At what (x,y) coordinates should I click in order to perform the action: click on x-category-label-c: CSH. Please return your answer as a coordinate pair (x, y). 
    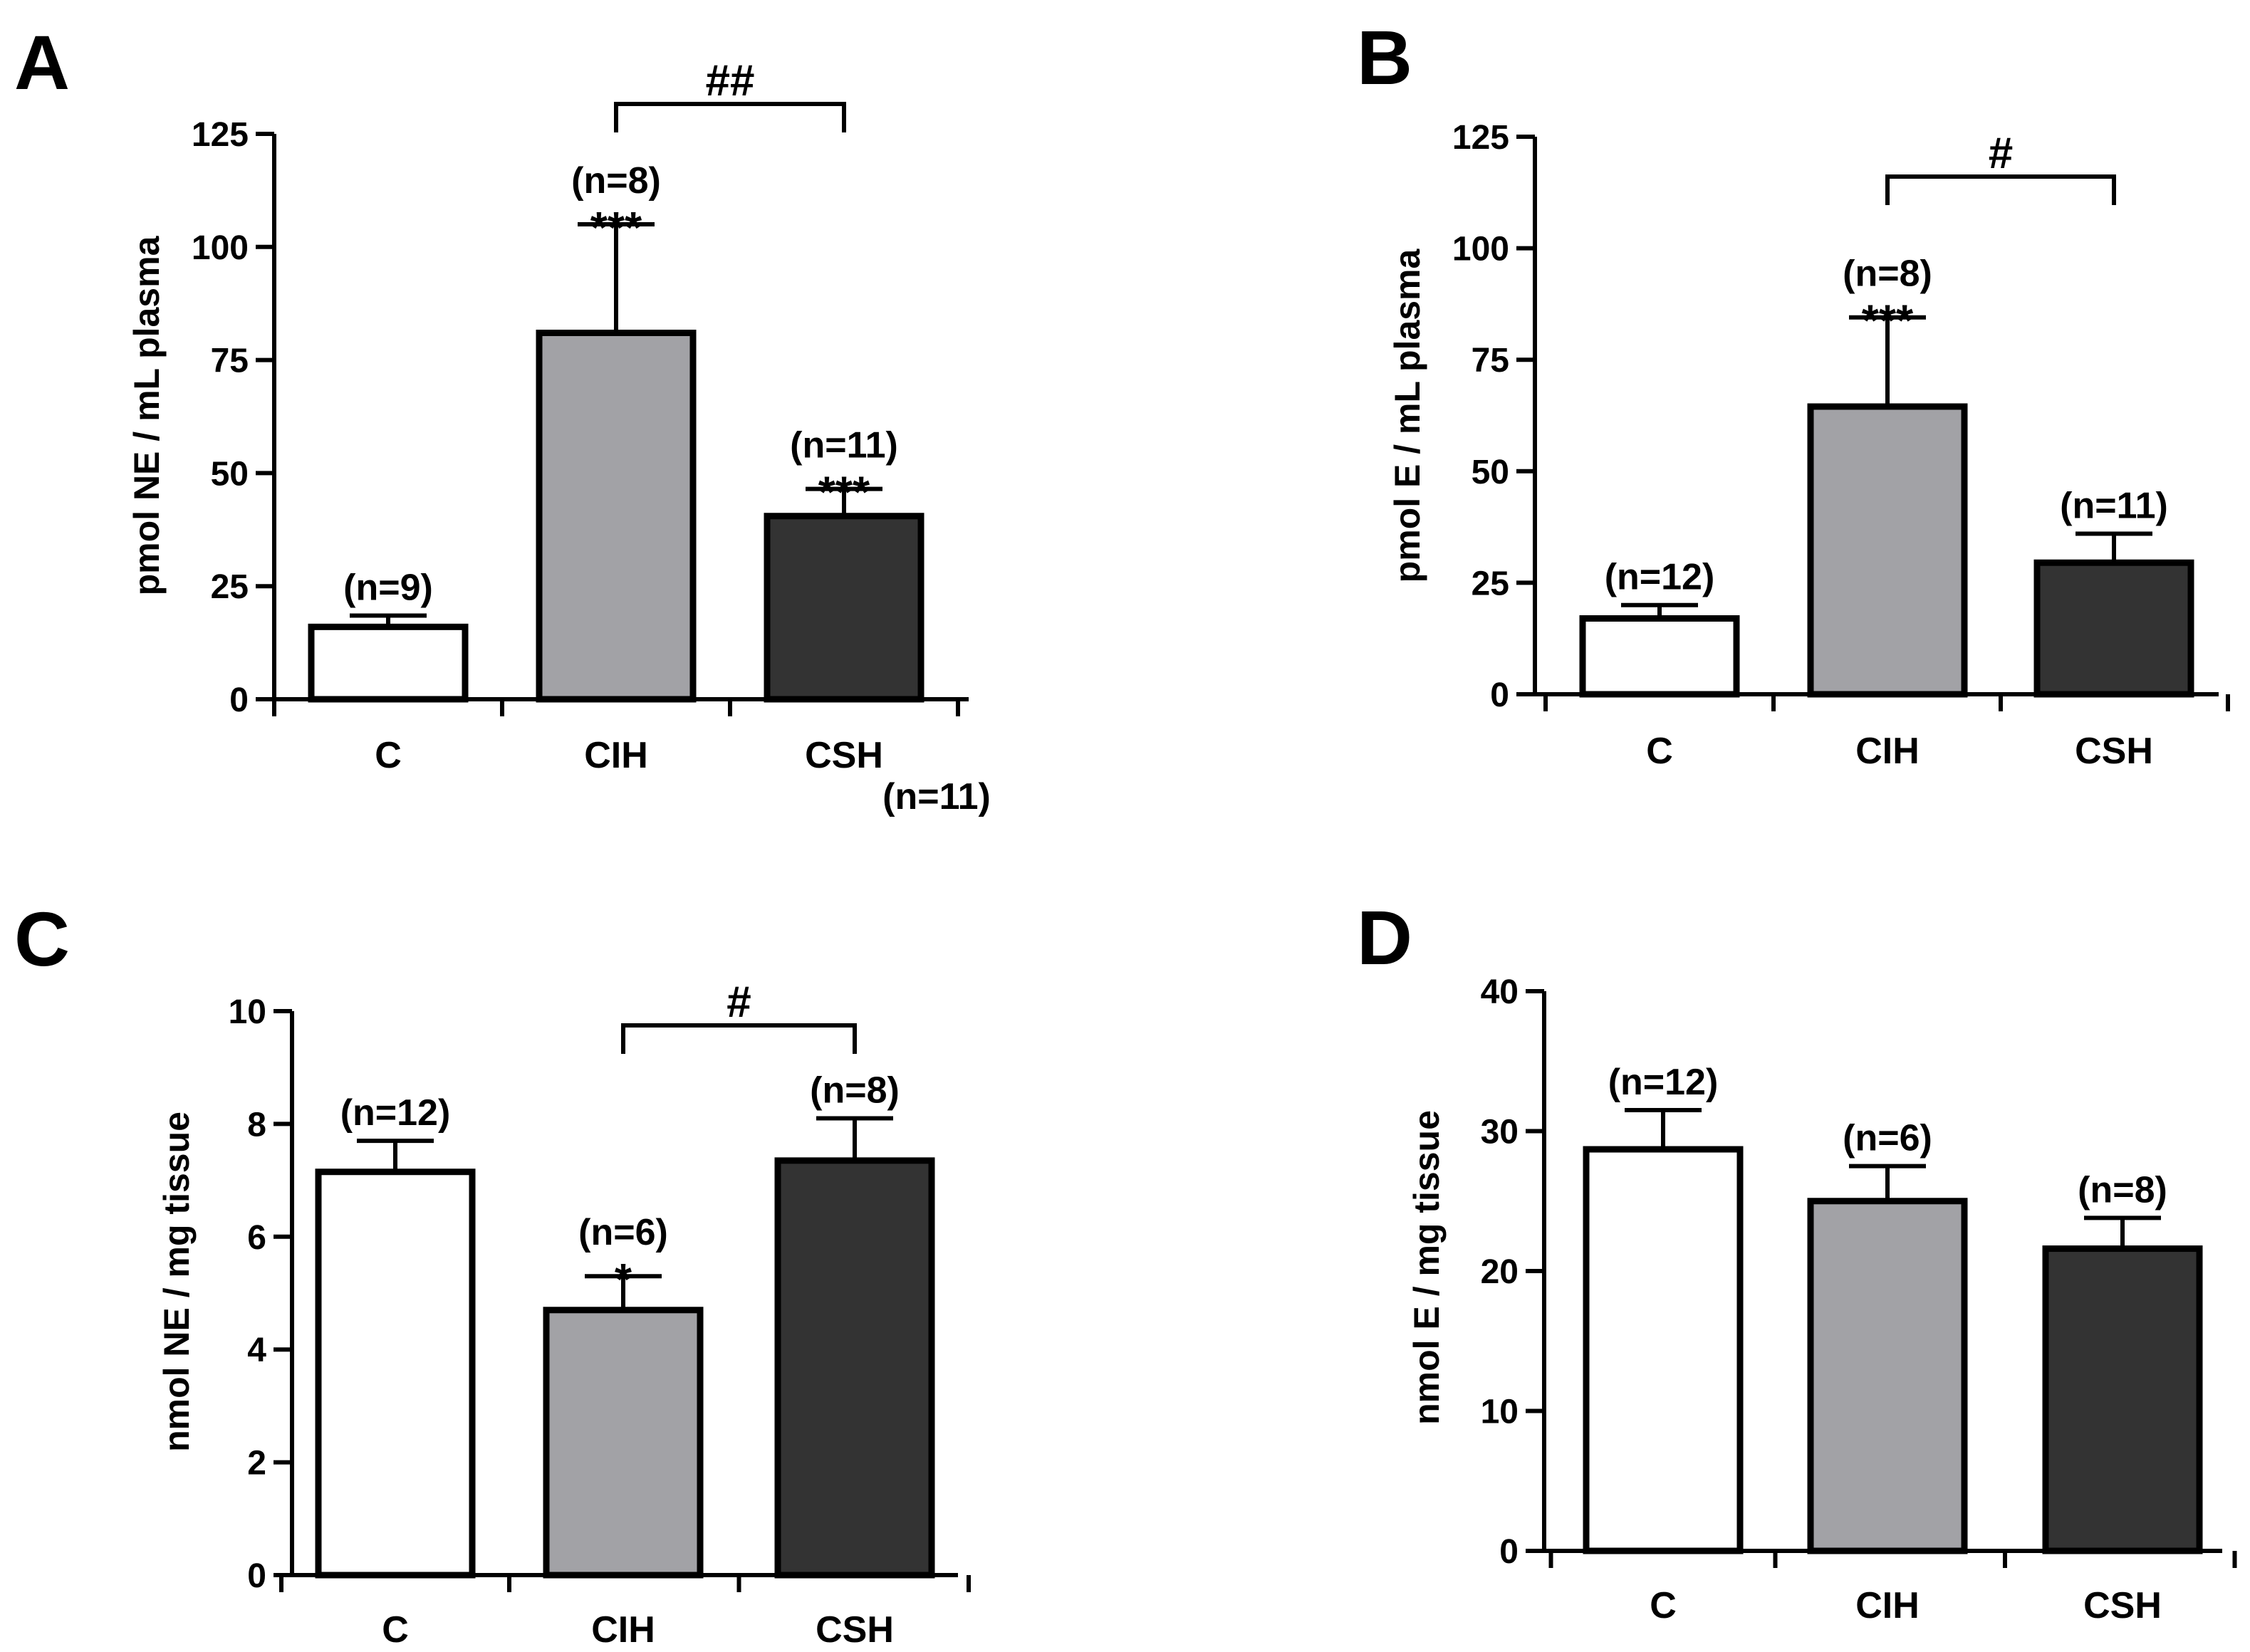
    Looking at the image, I should click on (855, 1630).